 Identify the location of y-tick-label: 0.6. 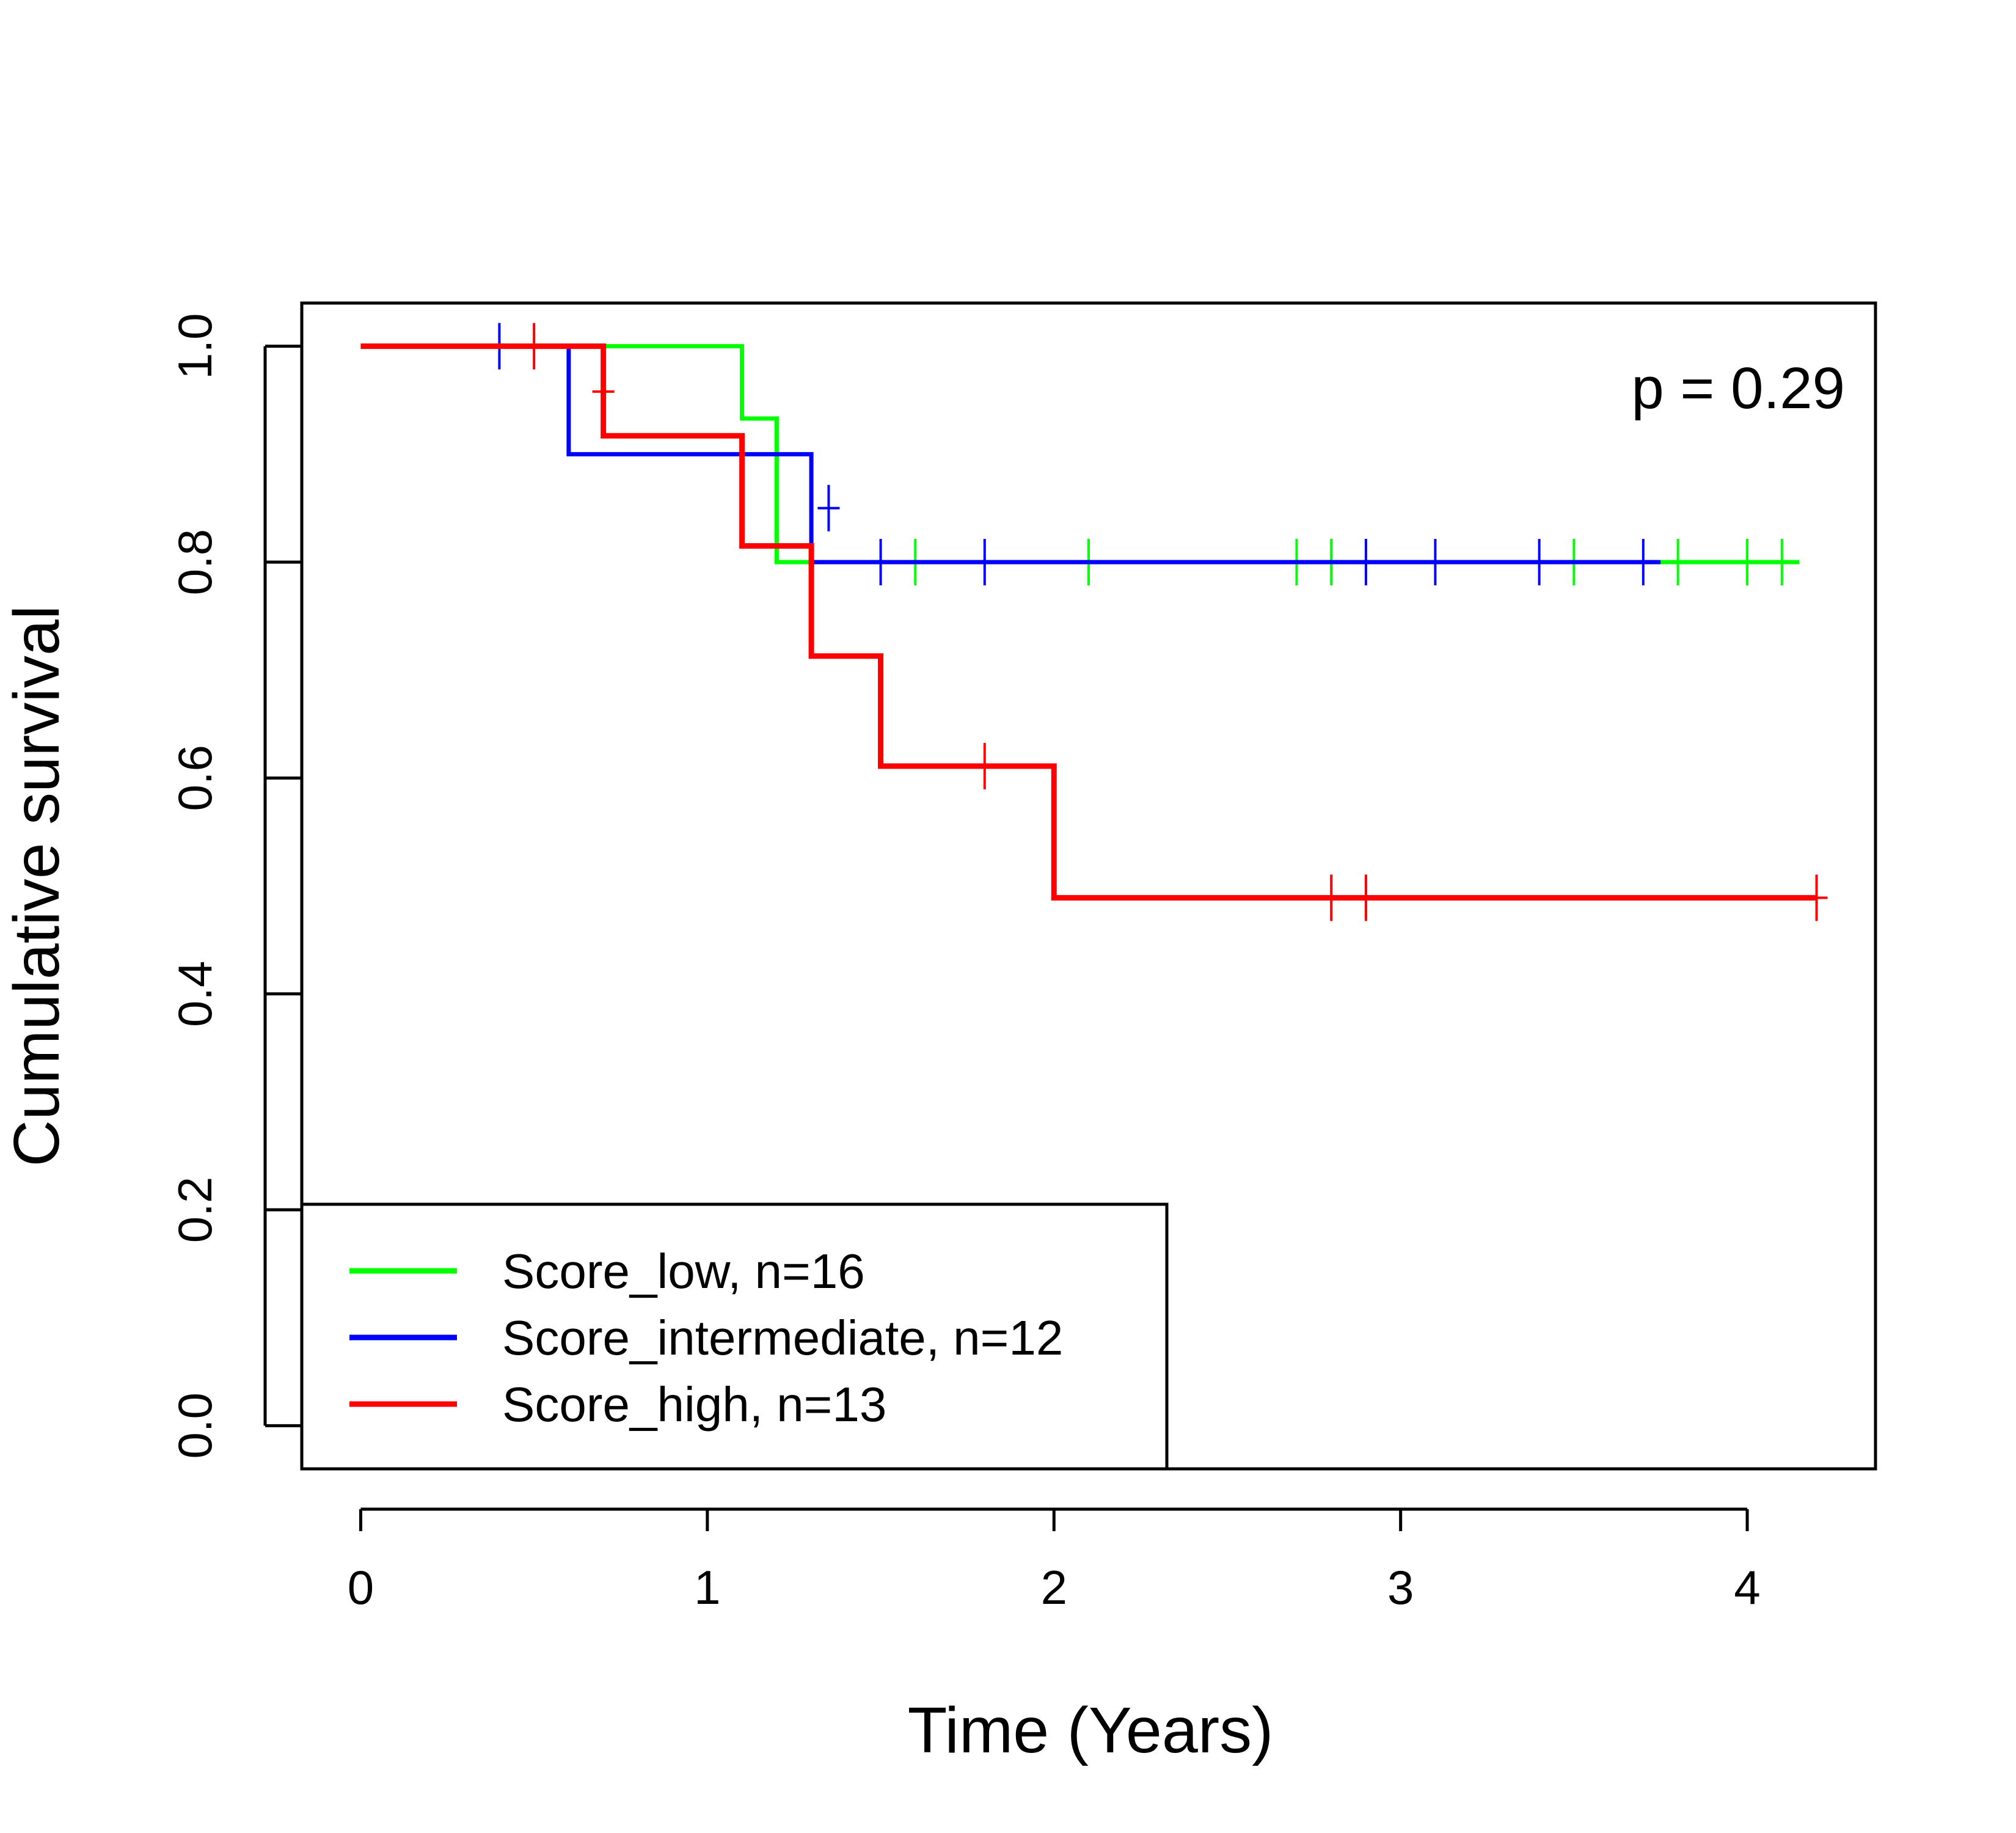
(195, 778).